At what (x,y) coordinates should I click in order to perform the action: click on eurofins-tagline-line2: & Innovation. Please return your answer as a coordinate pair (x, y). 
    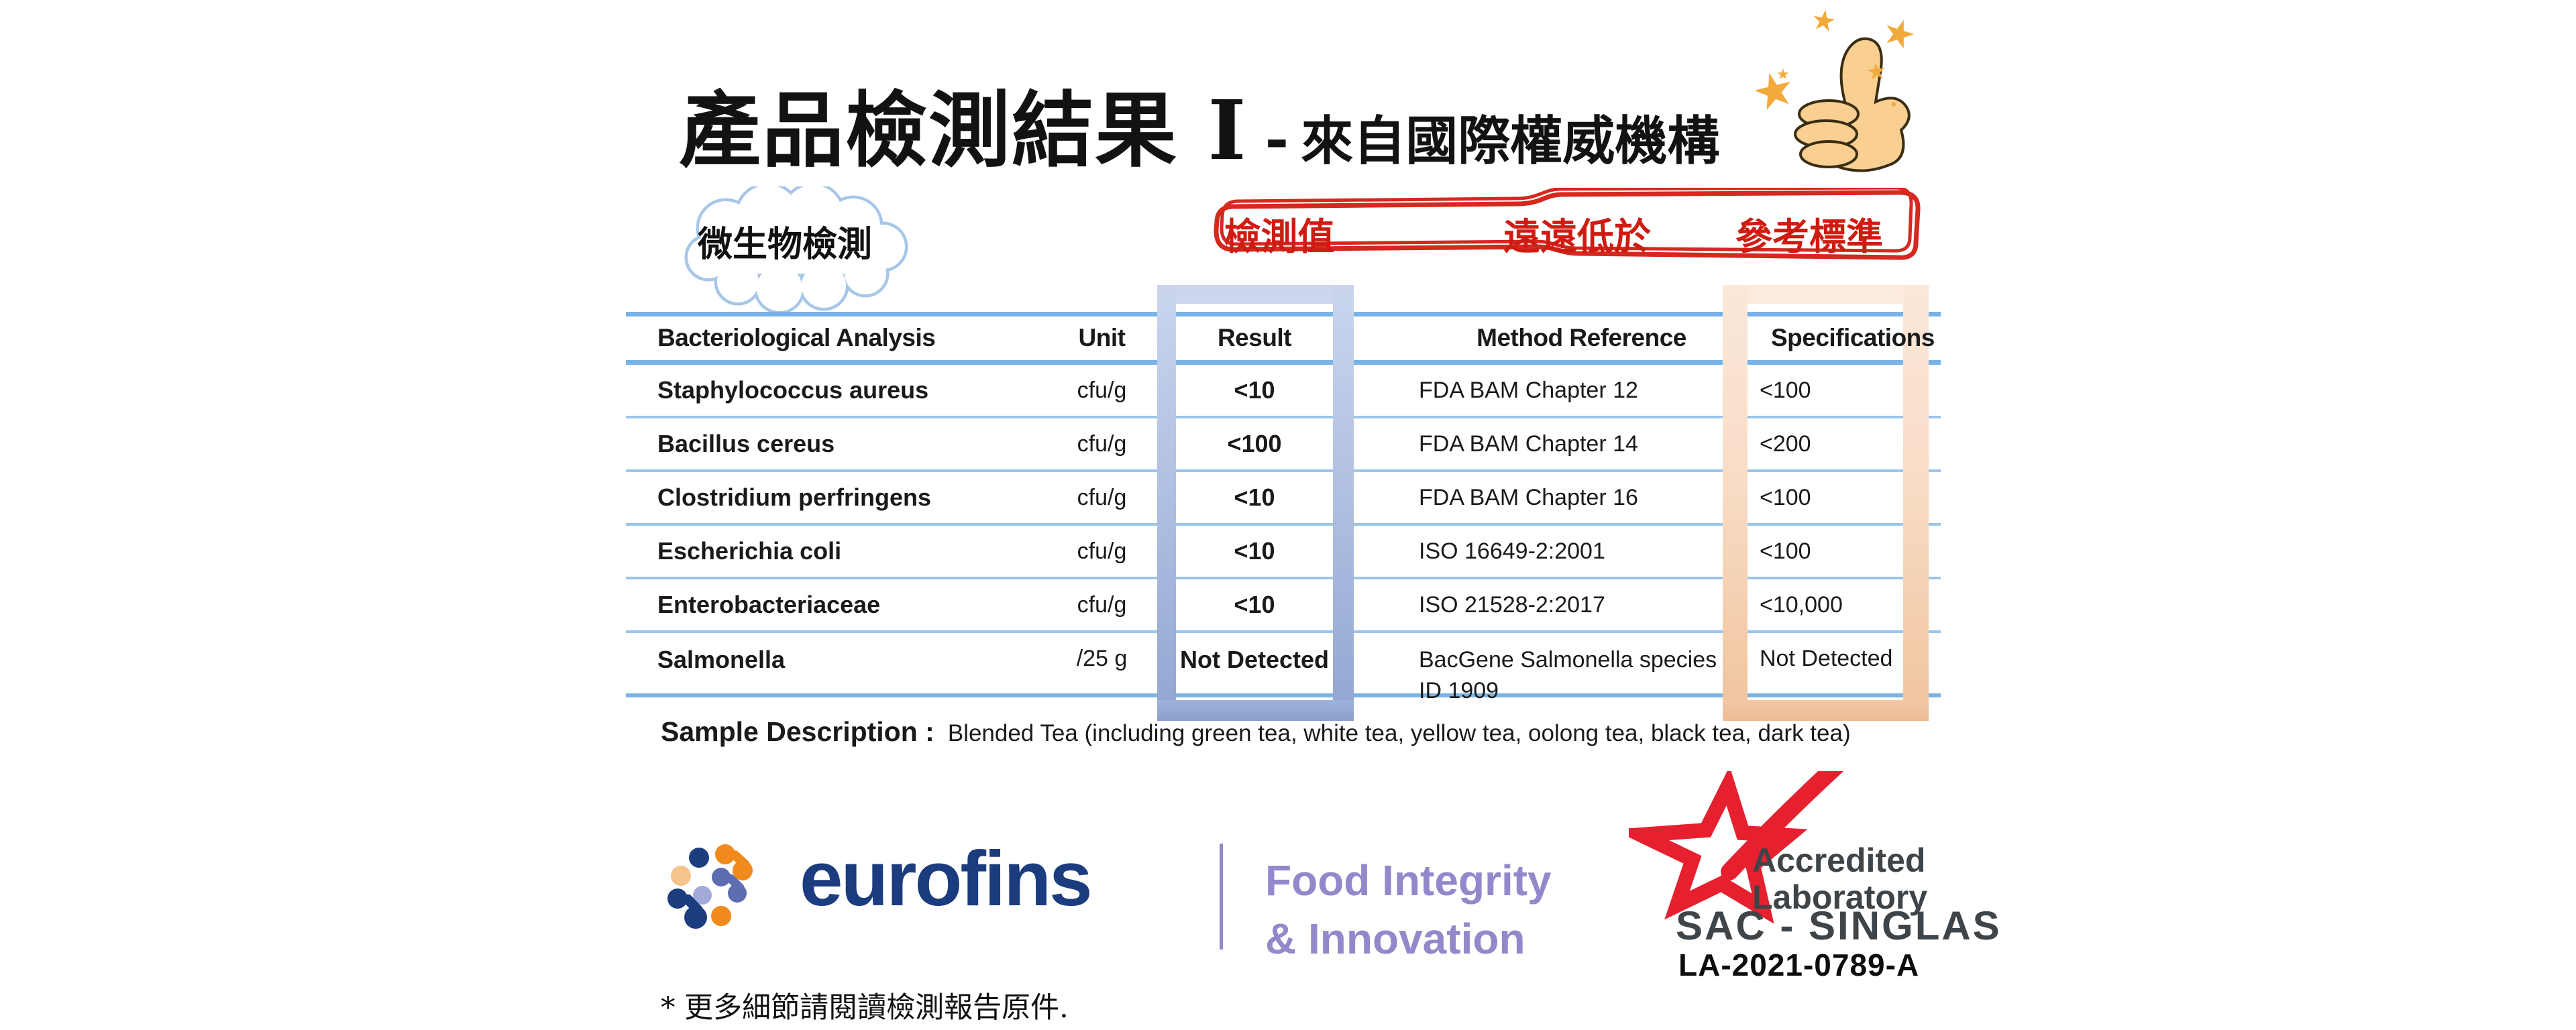
    Looking at the image, I should click on (1395, 939).